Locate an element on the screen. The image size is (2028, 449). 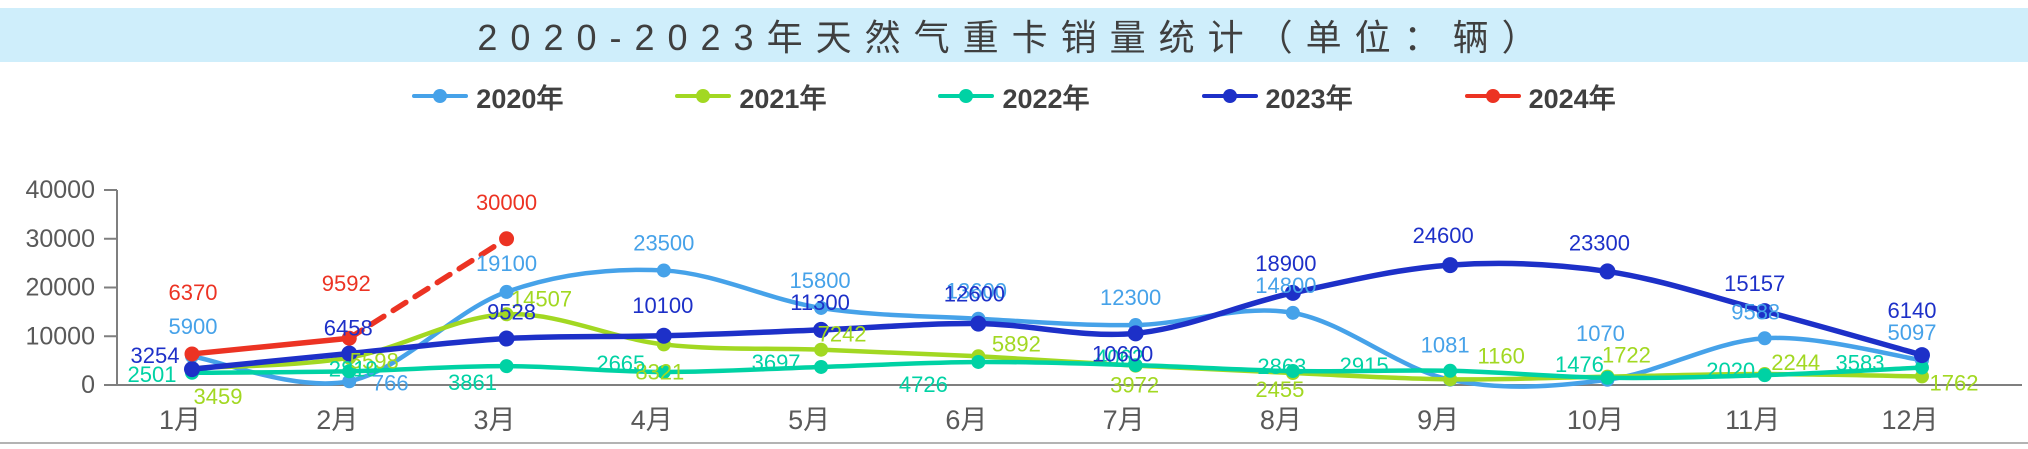
data-label-2020年: 766 is located at coordinates (390, 382).